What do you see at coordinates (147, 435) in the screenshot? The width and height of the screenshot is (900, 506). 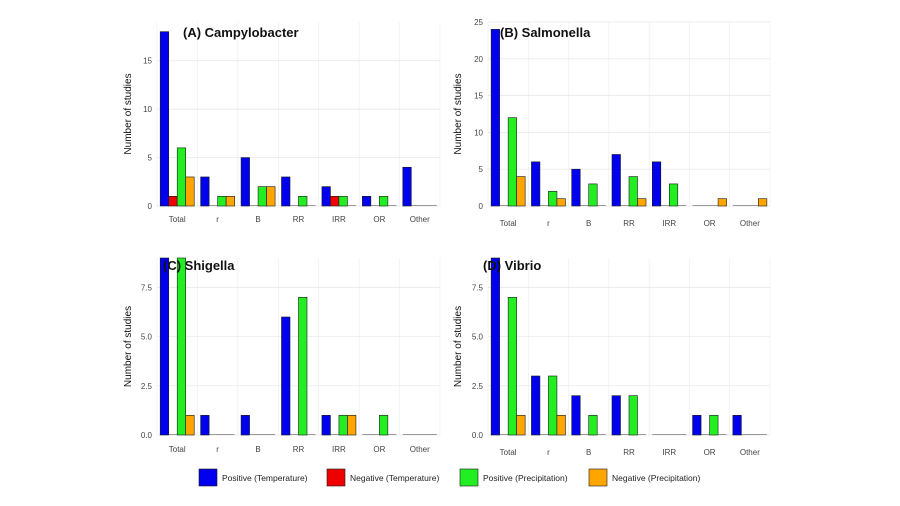 I see `y-tick-label: 0.0` at bounding box center [147, 435].